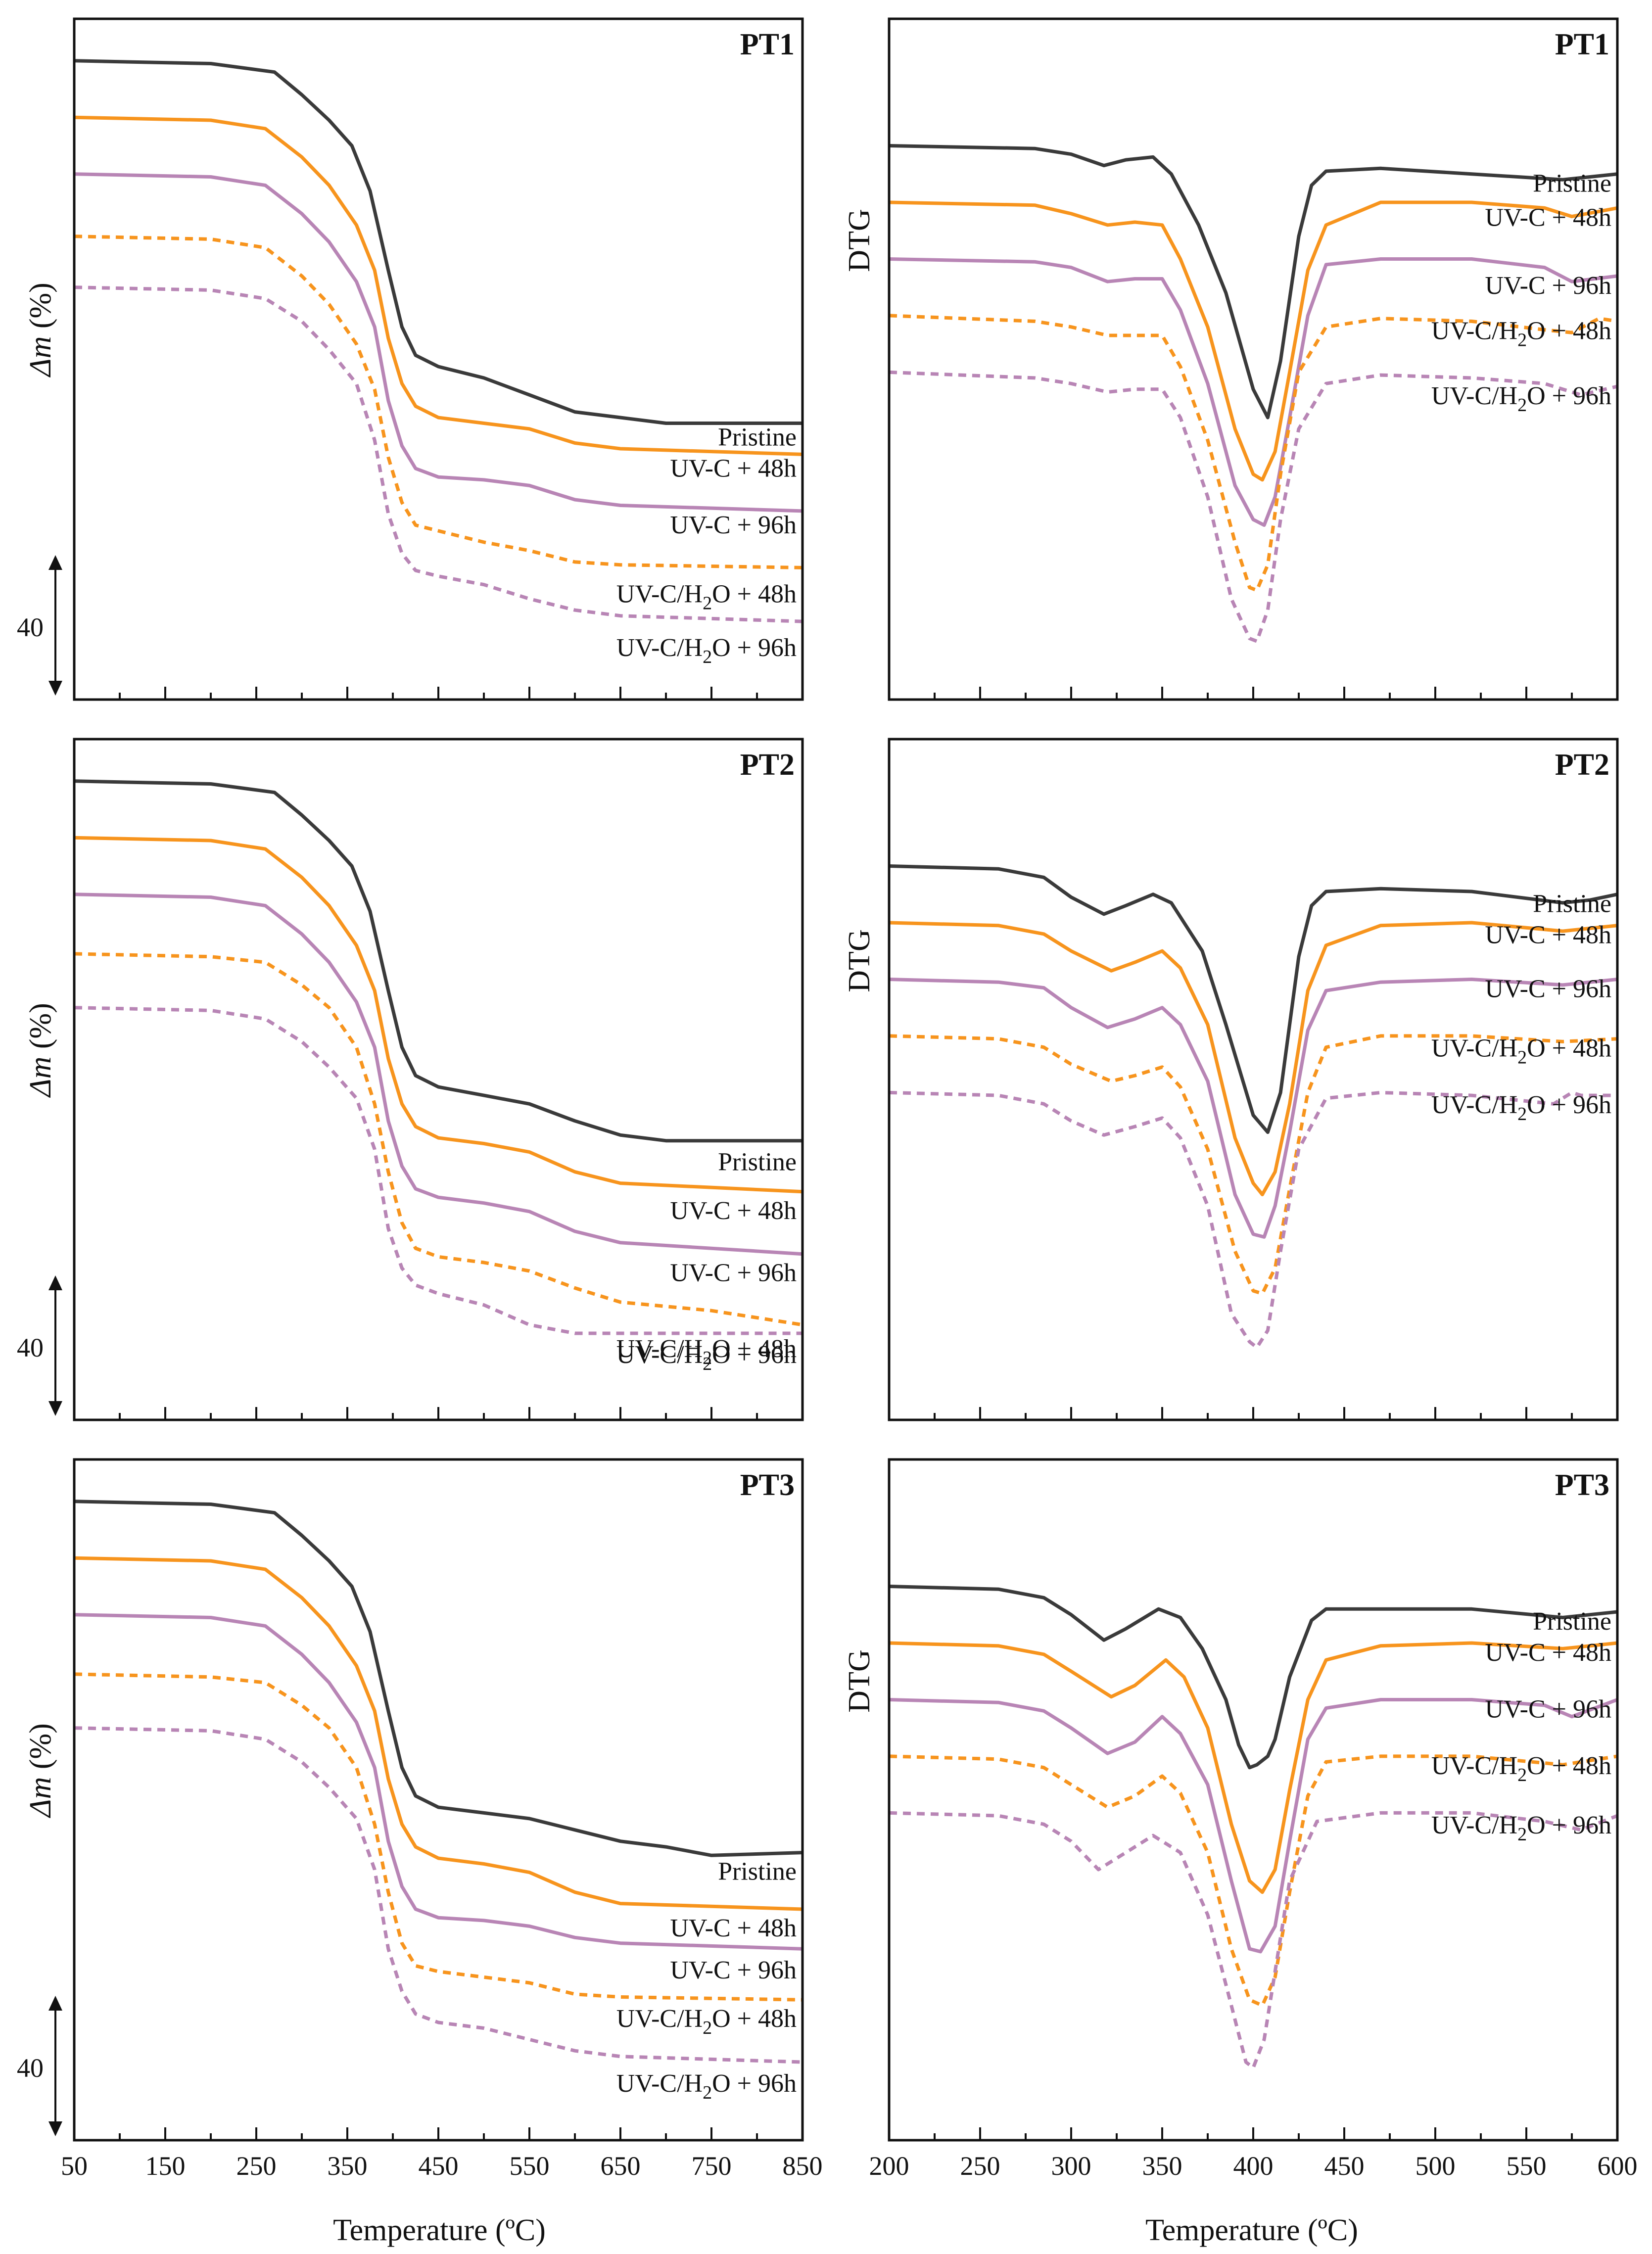 The image size is (1652, 2254). I want to click on x-tick-label: 150, so click(165, 2166).